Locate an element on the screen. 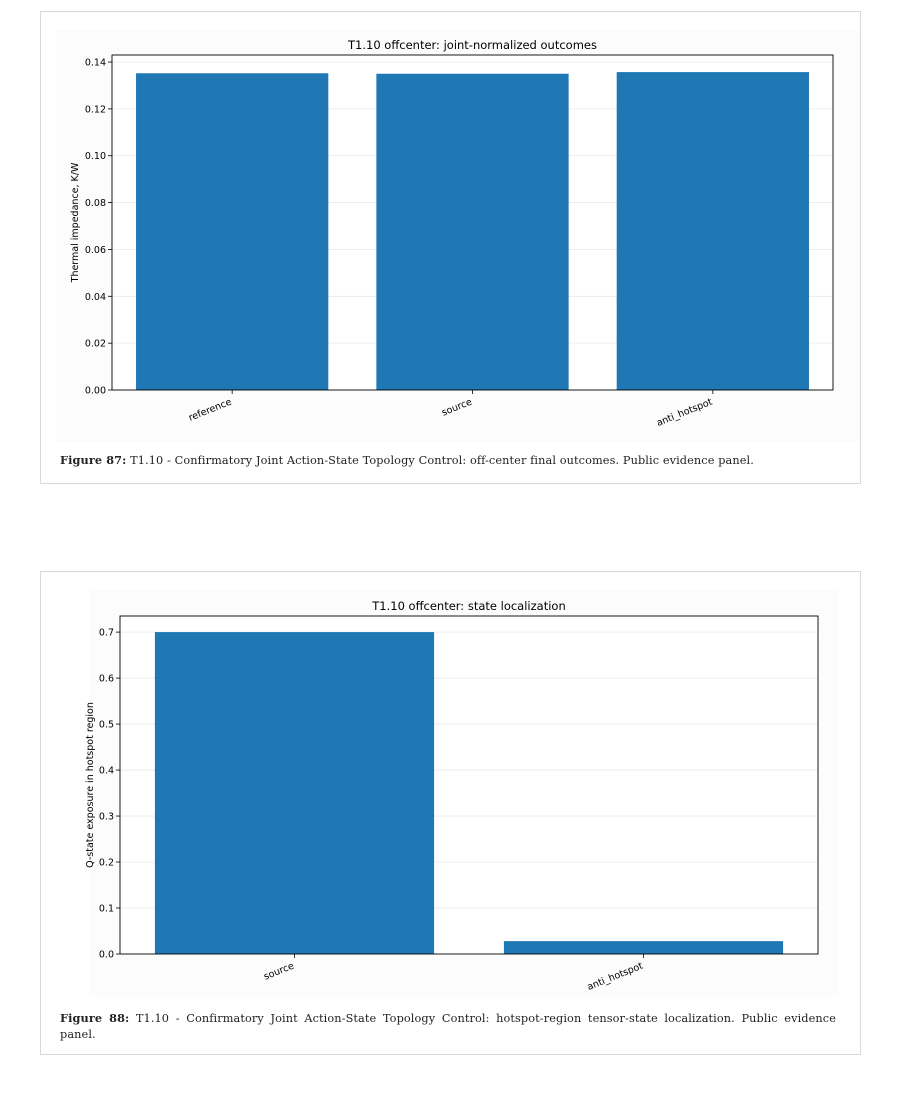  y-axis-label: Q-state exposure in hotspot region is located at coordinates (90, 785).